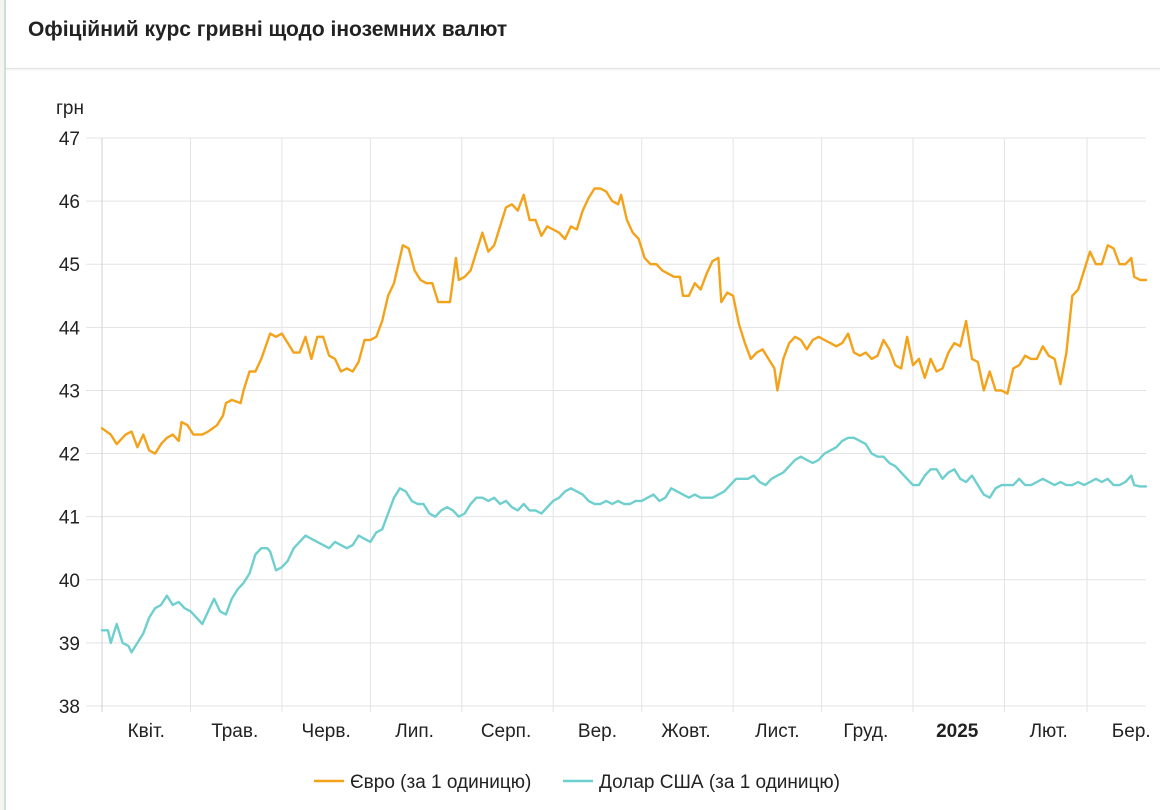  I want to click on x-tick-label: Бер., so click(1131, 731).